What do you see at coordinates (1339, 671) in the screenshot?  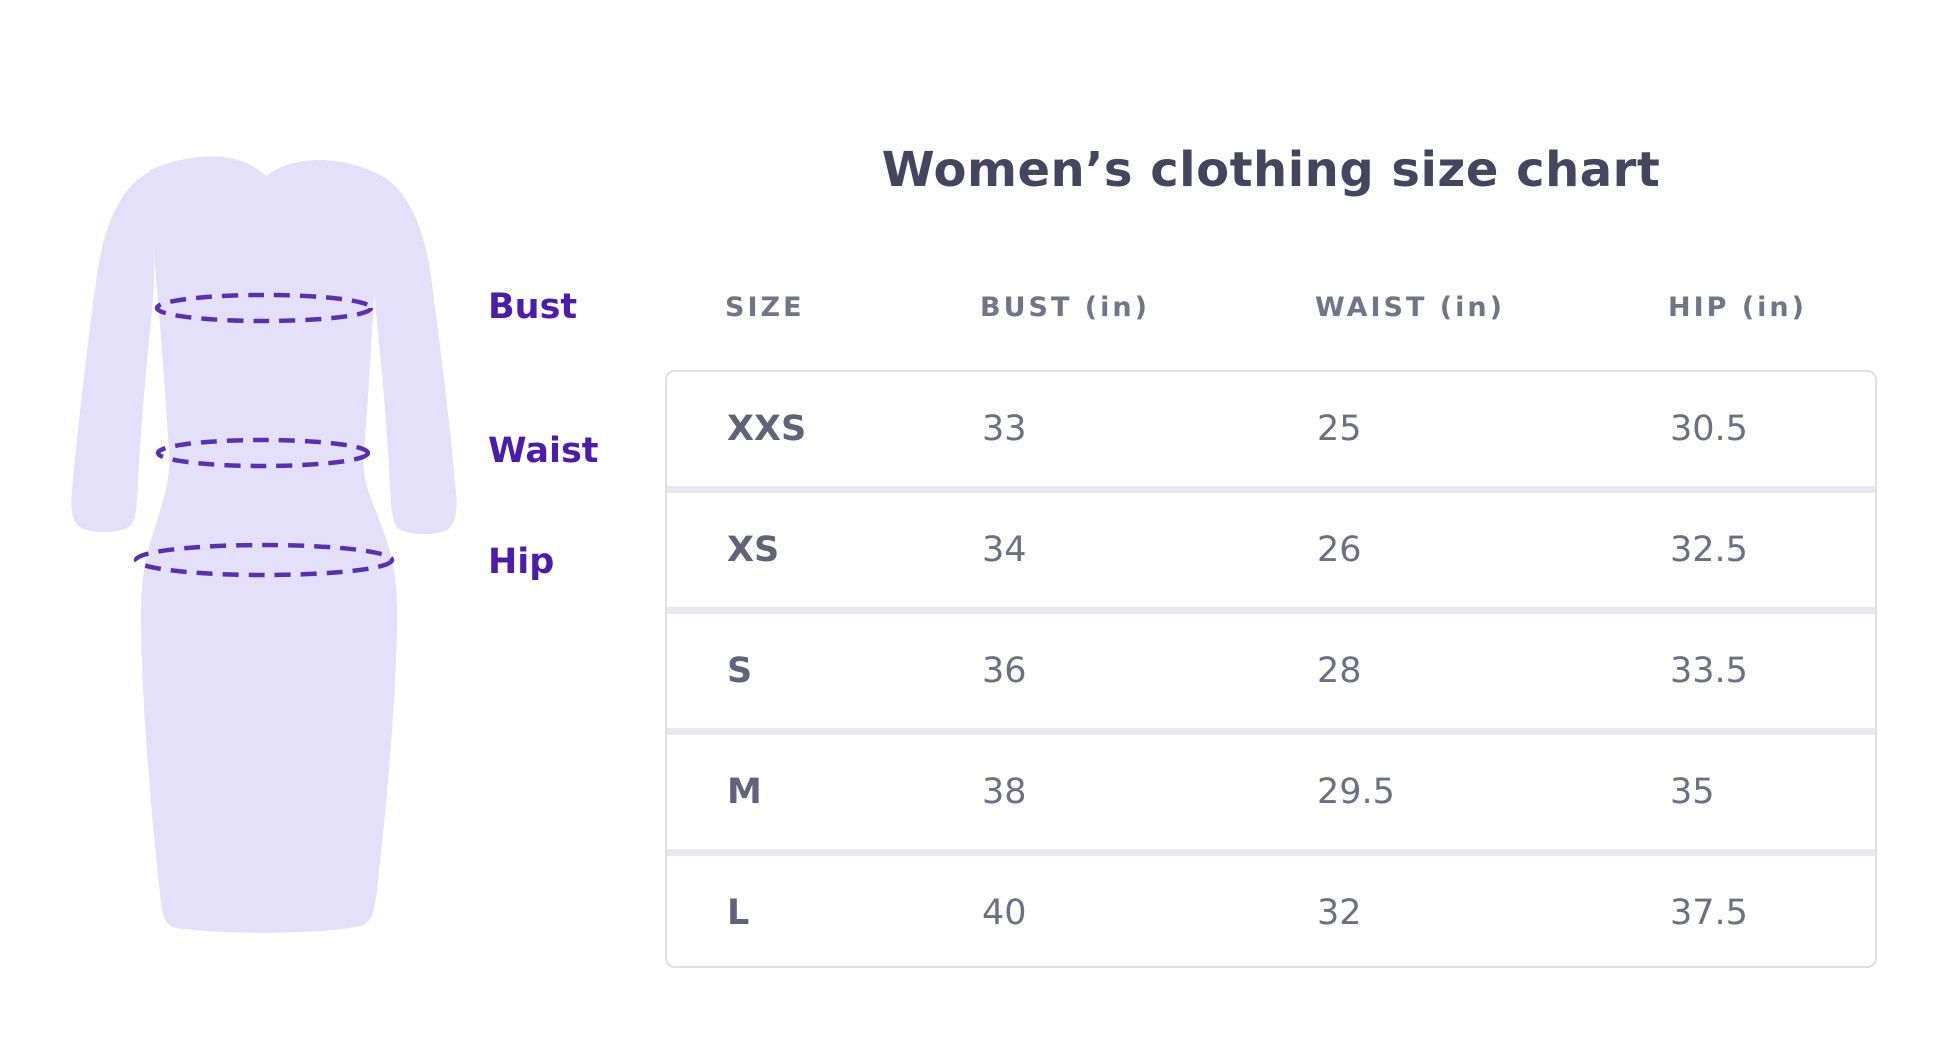 I see `waist-cell: 28` at bounding box center [1339, 671].